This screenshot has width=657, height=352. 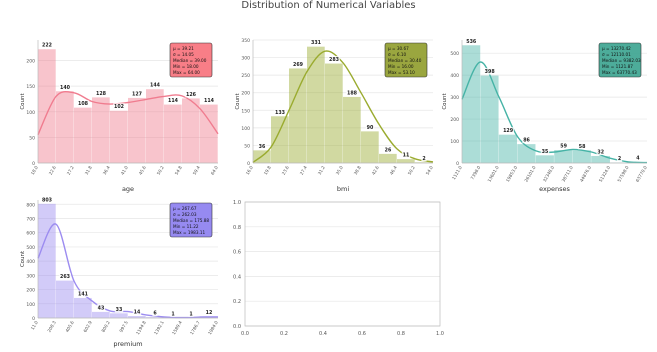 What do you see at coordinates (586, 174) in the screenshot?
I see `x-tick-label: 44876.0` at bounding box center [586, 174].